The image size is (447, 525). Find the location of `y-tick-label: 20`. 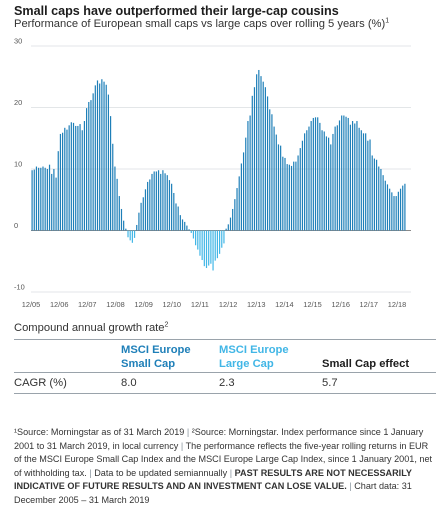

y-tick-label: 20 is located at coordinates (18, 102).